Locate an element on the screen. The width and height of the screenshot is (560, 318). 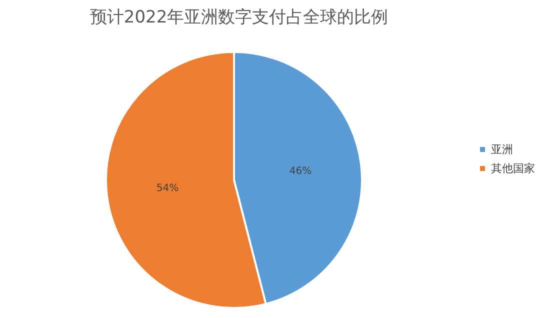
legend-label: 亚洲 is located at coordinates (502, 149).